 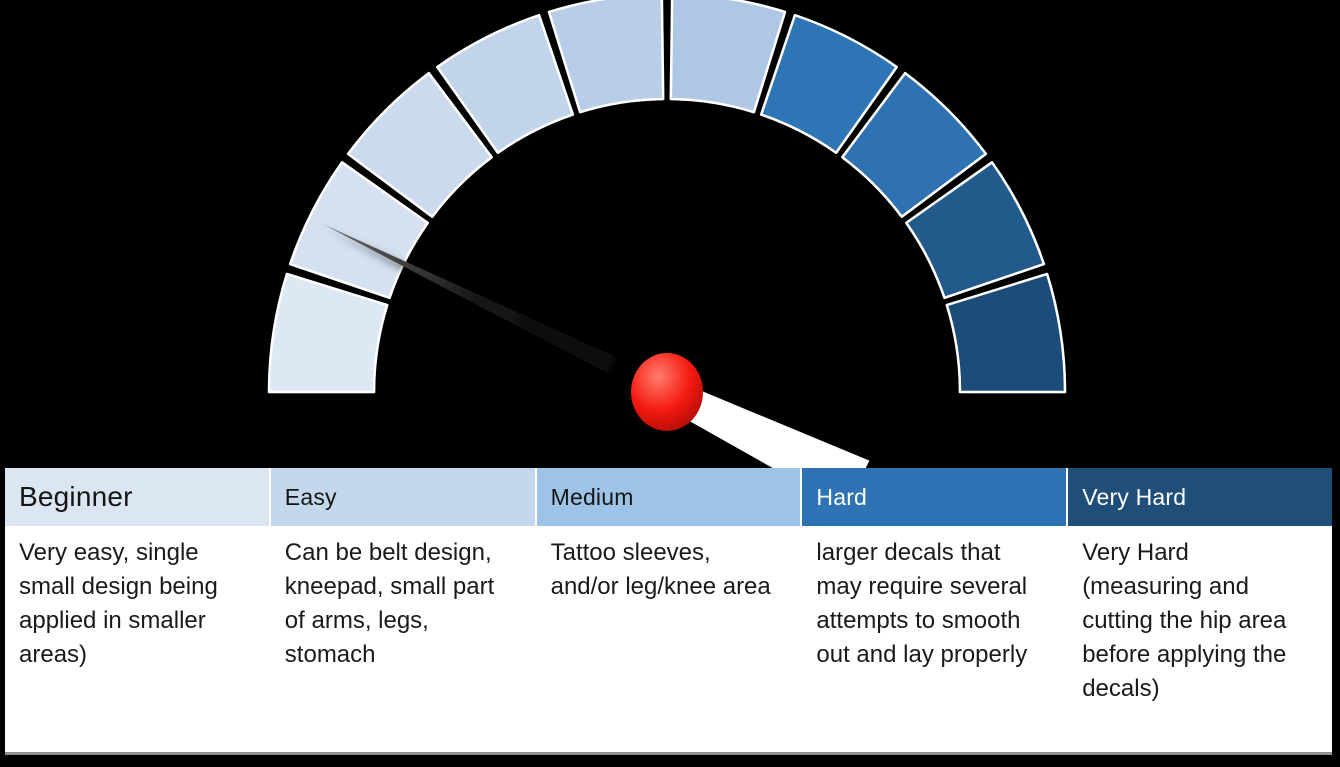 I want to click on needle, so click(x=497, y=313).